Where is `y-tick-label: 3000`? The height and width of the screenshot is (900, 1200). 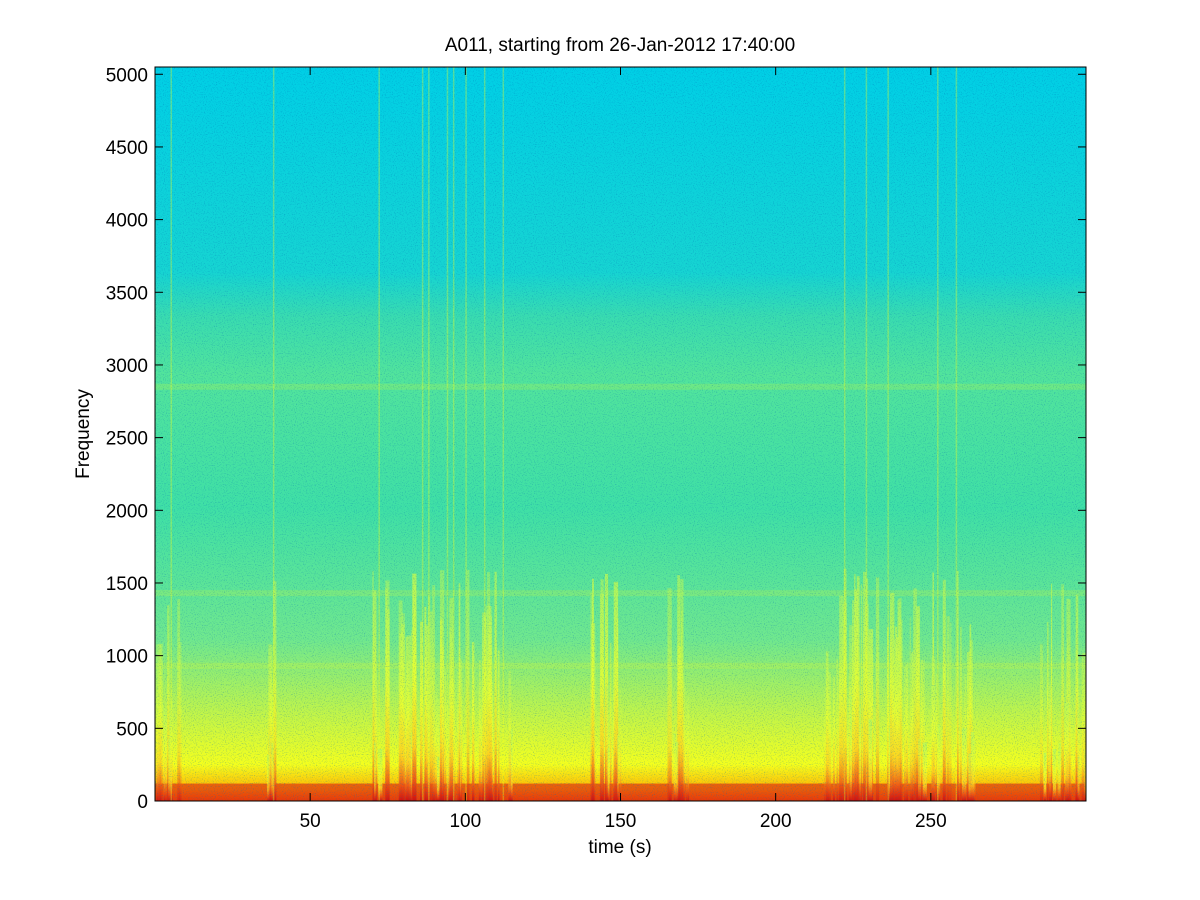
y-tick-label: 3000 is located at coordinates (127, 366).